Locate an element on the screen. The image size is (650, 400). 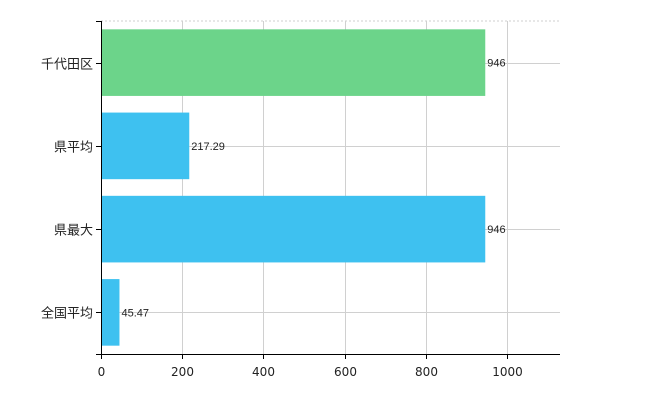
data-label: 217.29 is located at coordinates (208, 147).